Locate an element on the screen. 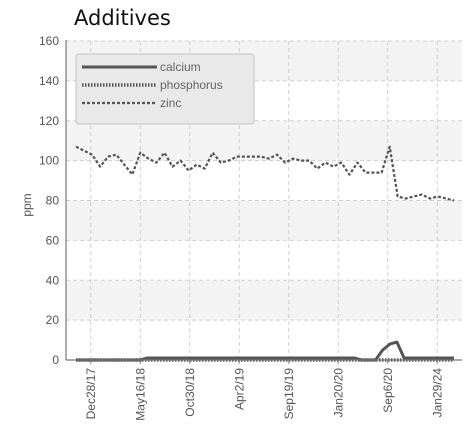  y-tick-label: 0 is located at coordinates (55, 360).